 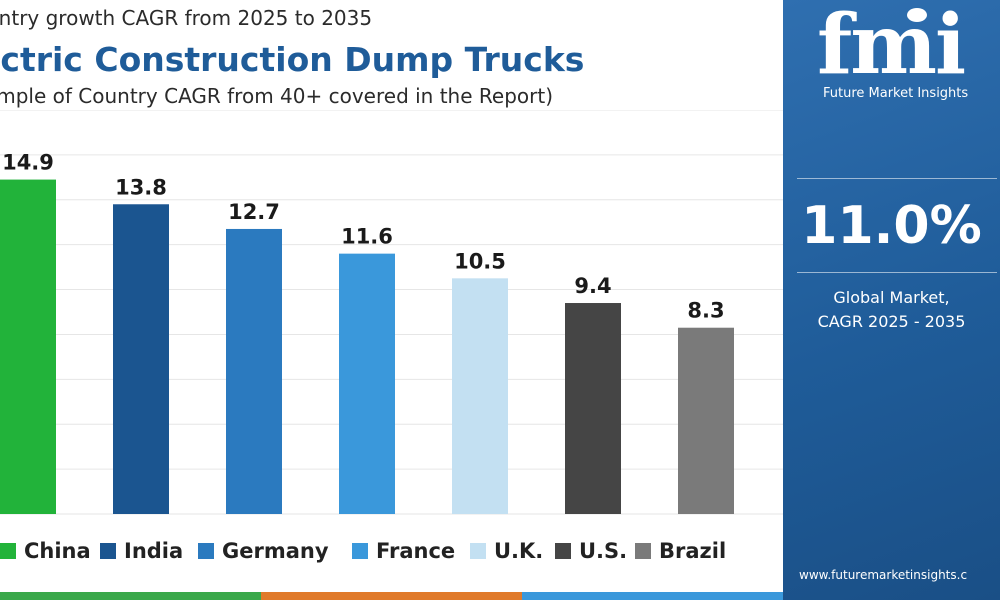 What do you see at coordinates (154, 551) in the screenshot?
I see `legend-label: India` at bounding box center [154, 551].